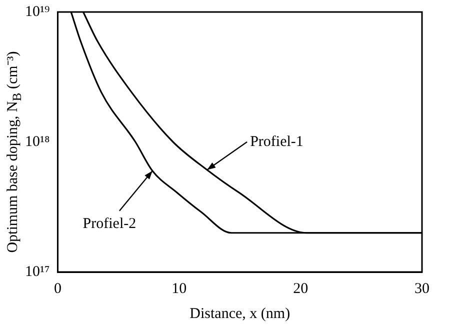 The width and height of the screenshot is (450, 331). Describe the element at coordinates (58, 288) in the screenshot. I see `x-tick-label: 0` at that location.